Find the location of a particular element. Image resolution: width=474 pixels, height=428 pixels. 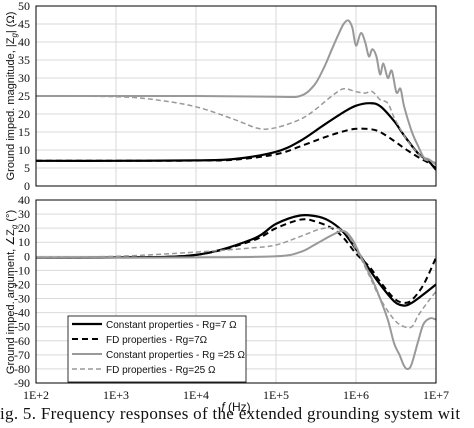

legend-label-3: FD properties - Rg=25 Ω is located at coordinates (161, 370).